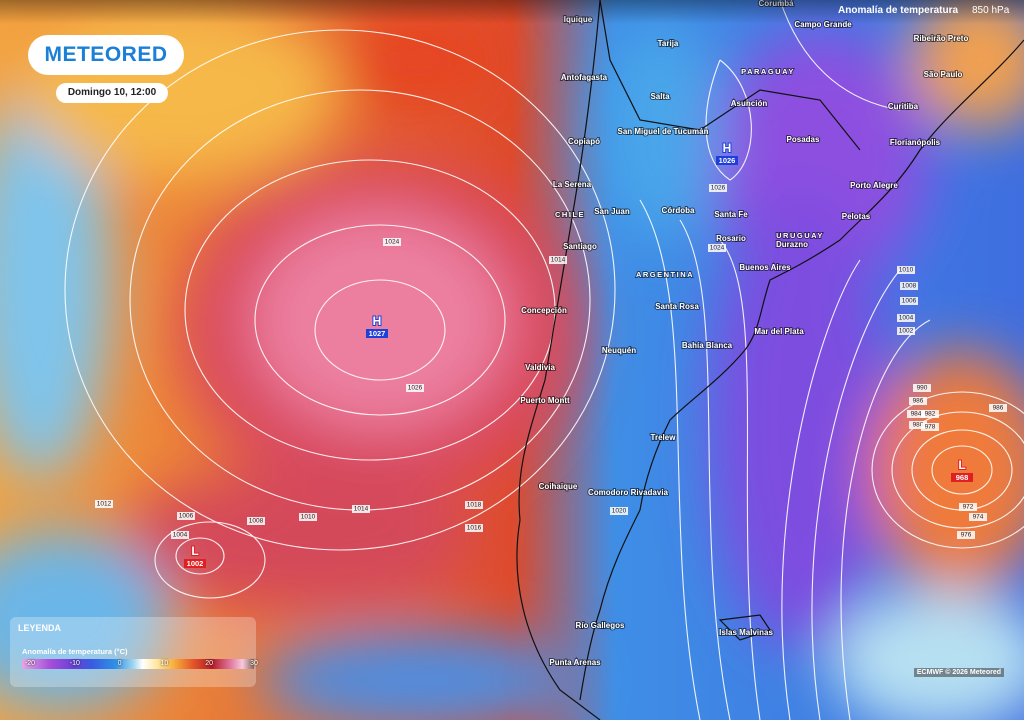 The height and width of the screenshot is (720, 1024). I want to click on pressure-level: 850 hPa, so click(991, 10).